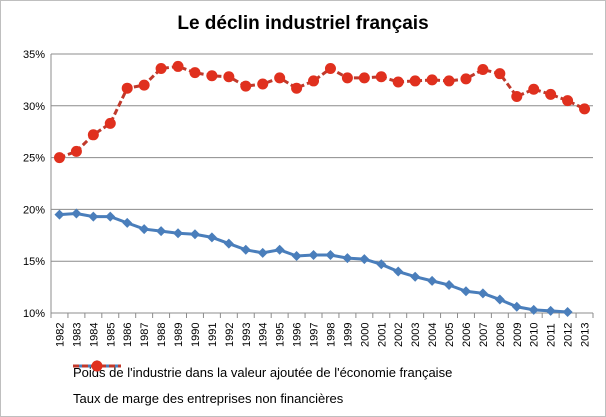 This screenshot has height=417, width=606. What do you see at coordinates (34, 107) in the screenshot?
I see `y-tick-label: 30%` at bounding box center [34, 107].